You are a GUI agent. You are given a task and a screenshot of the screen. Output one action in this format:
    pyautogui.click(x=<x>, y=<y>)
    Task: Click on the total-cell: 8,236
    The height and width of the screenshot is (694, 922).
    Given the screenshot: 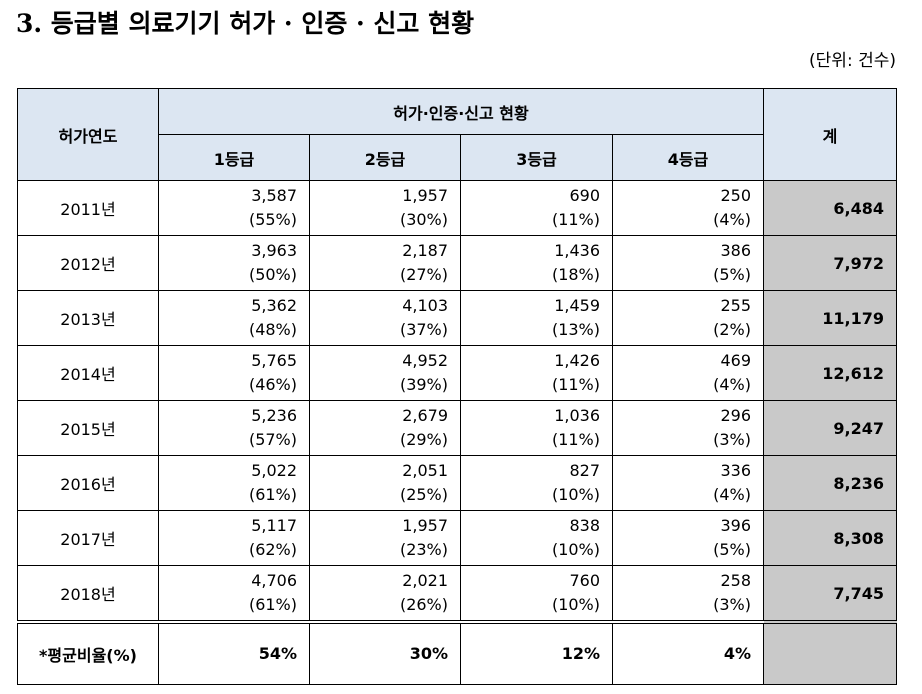 What is the action you would take?
    pyautogui.click(x=830, y=483)
    